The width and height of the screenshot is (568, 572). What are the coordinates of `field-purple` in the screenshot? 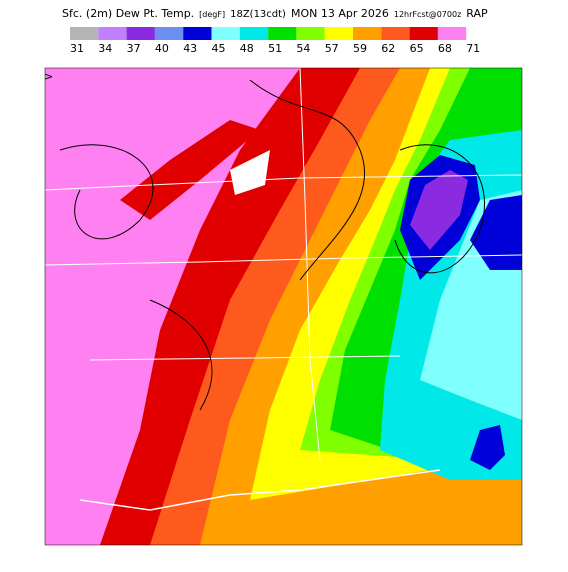 It's located at (439, 210).